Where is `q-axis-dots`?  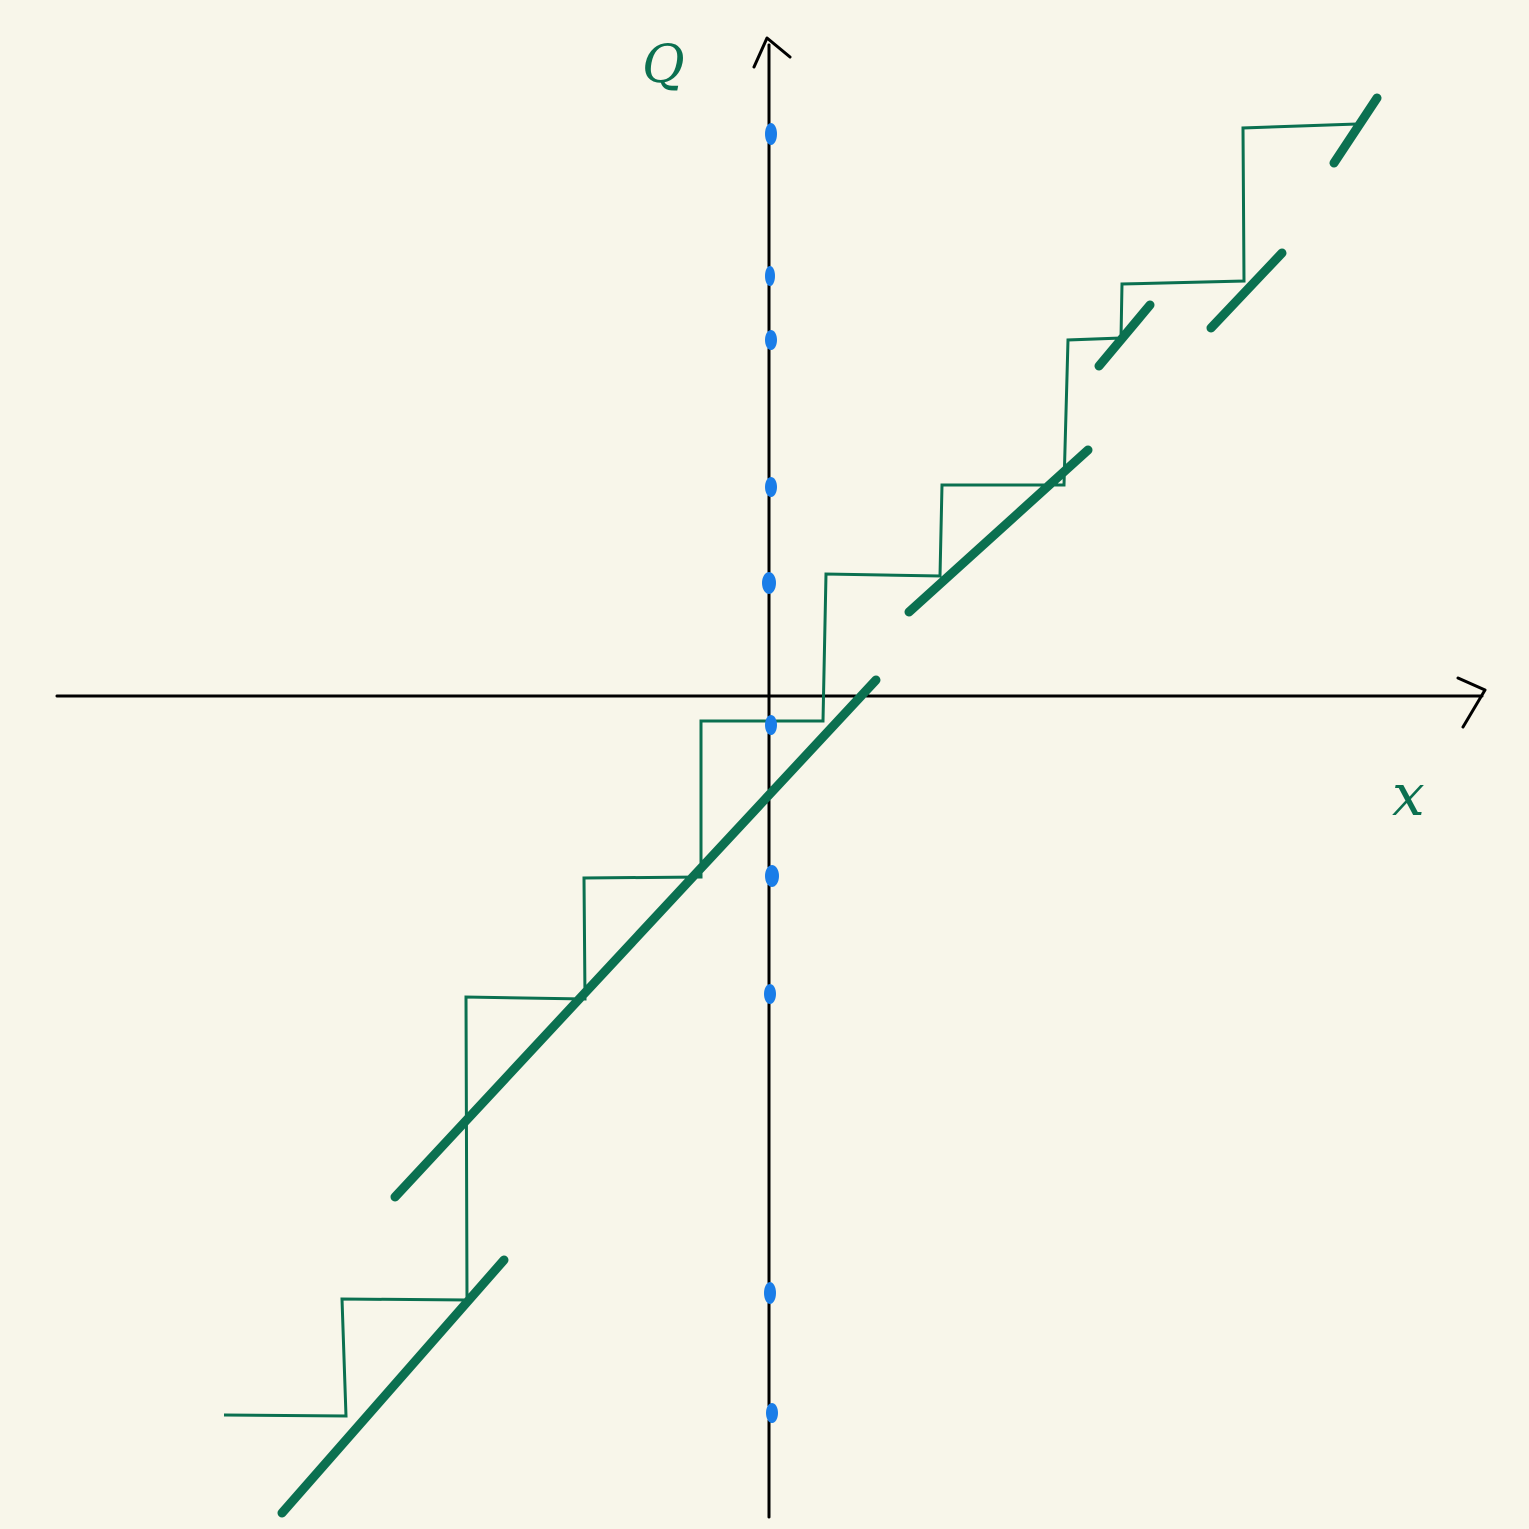
q-axis-dots is located at coordinates (770, 773).